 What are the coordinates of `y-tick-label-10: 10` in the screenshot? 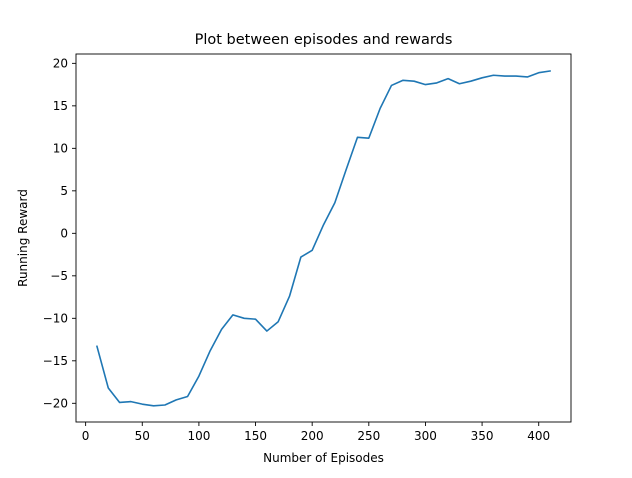 It's located at (60, 149).